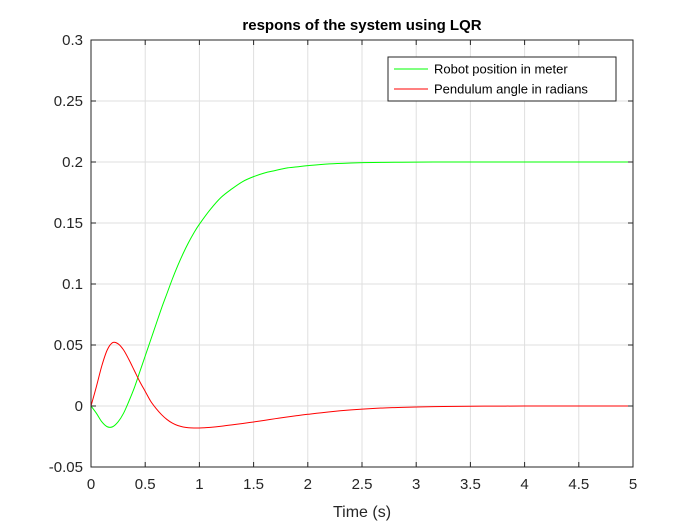 This screenshot has height=525, width=700. What do you see at coordinates (361, 25) in the screenshot?
I see `chart-title: respons of the system using LQR` at bounding box center [361, 25].